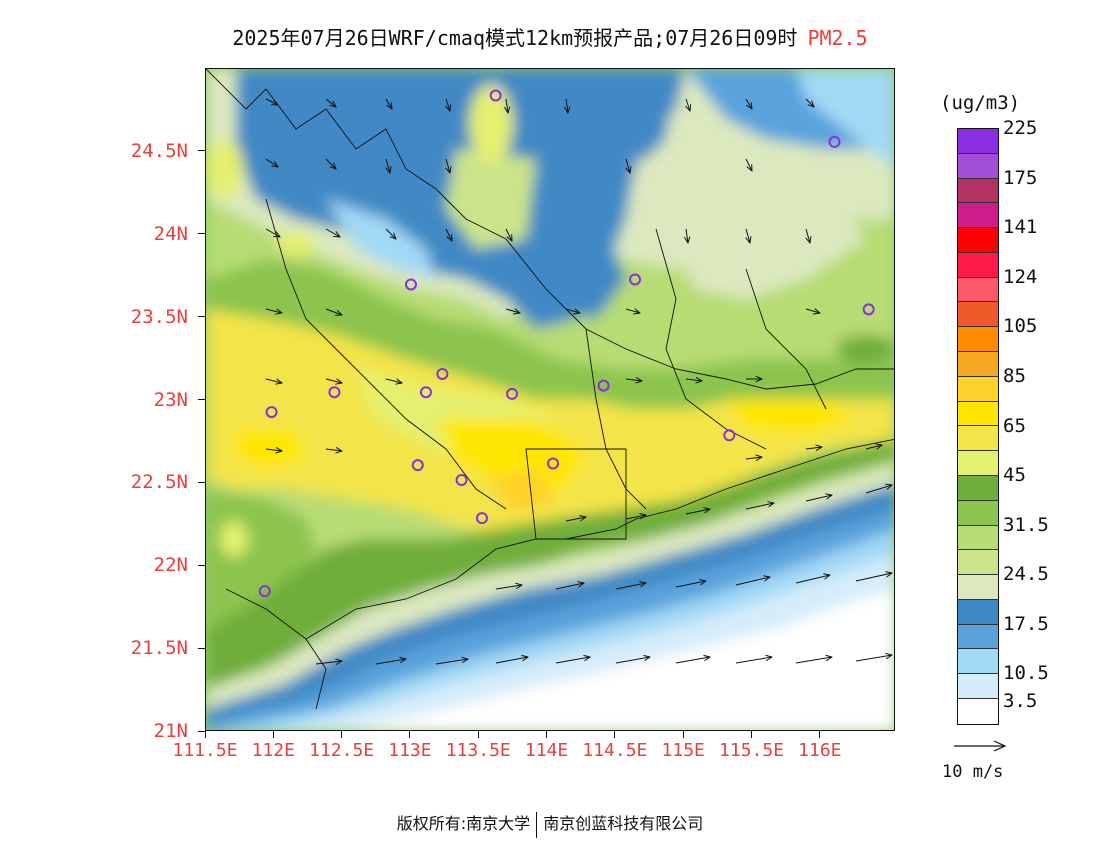 Image resolution: width=1100 pixels, height=850 pixels. What do you see at coordinates (1020, 326) in the screenshot?
I see `colorbar-level-label: 105` at bounding box center [1020, 326].